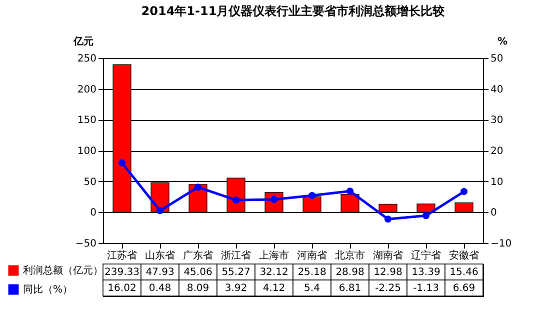  What do you see at coordinates (350, 272) in the screenshot?
I see `data-label: 28.98` at bounding box center [350, 272].